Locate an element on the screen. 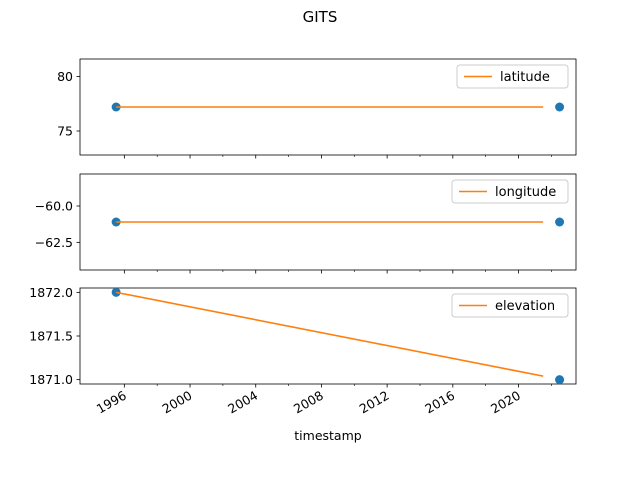  legend-elevation: elevation is located at coordinates (510, 305).